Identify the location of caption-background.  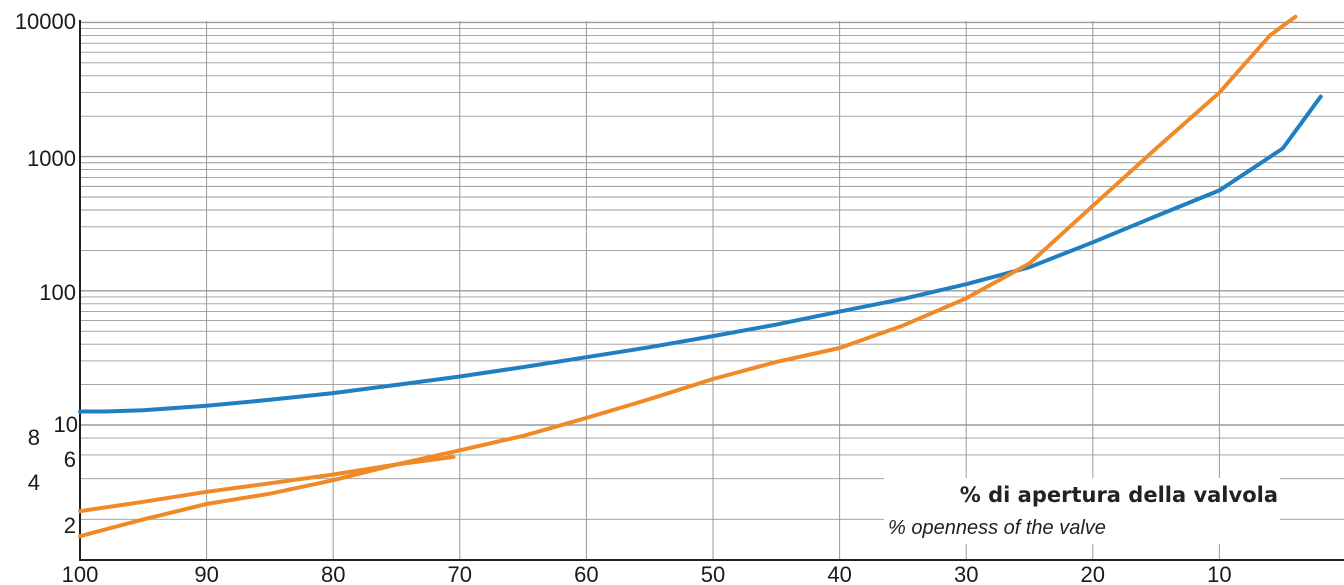
(1082, 511).